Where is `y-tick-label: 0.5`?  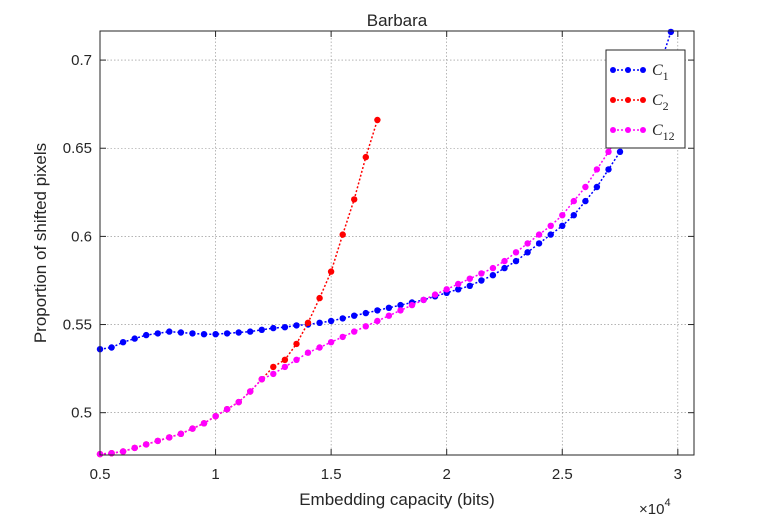 y-tick-label: 0.5 is located at coordinates (81, 413).